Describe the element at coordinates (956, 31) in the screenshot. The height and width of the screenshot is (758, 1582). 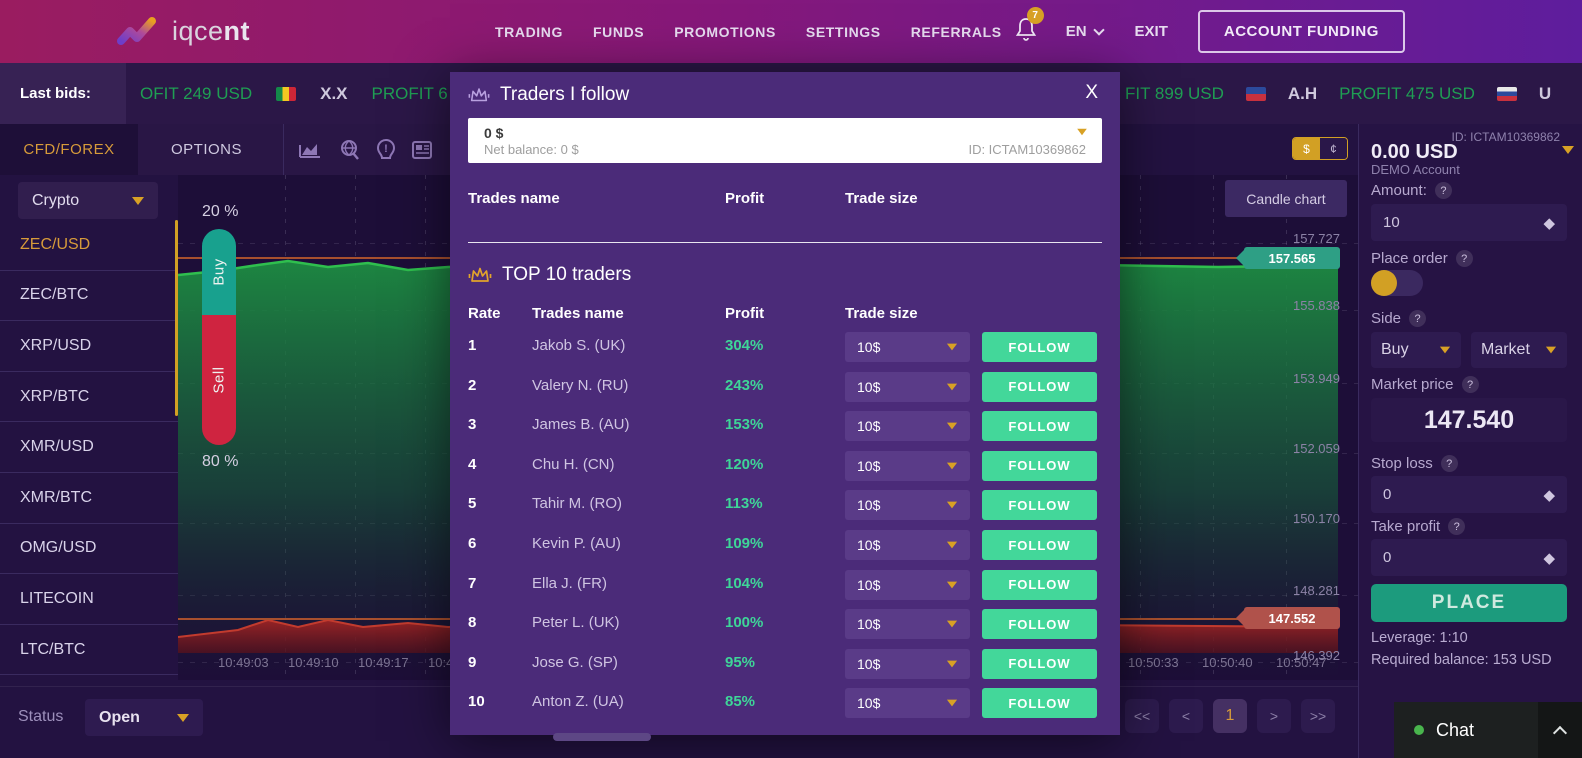
I see `nav-item-referrals: REFERRALS` at that location.